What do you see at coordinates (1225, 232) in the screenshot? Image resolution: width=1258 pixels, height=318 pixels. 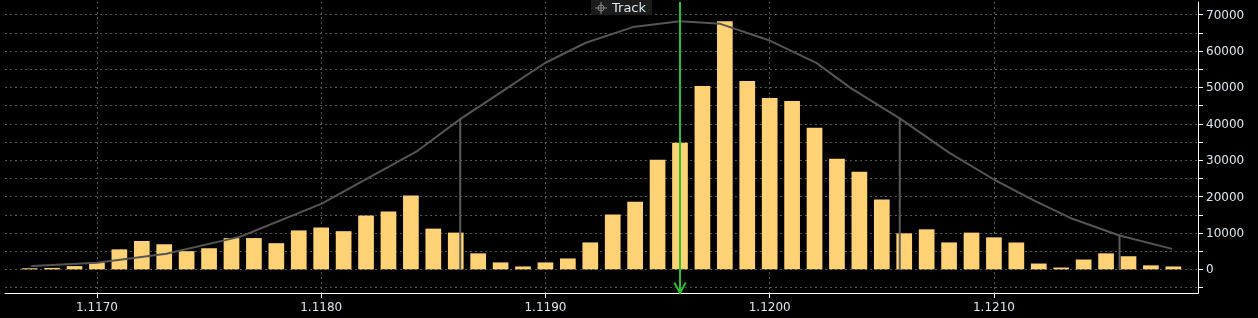 I see `y-tick-label: 10000` at bounding box center [1225, 232].